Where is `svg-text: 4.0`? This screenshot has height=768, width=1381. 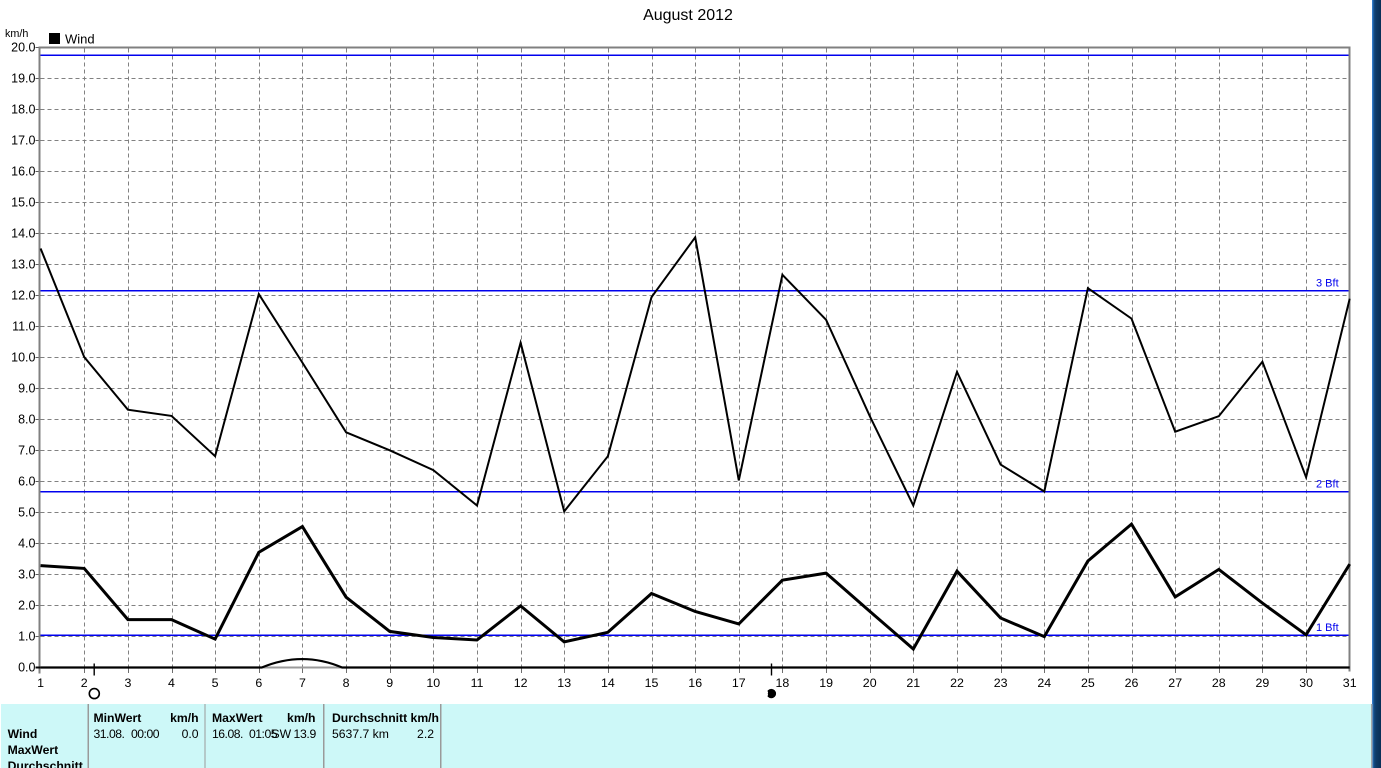 svg-text: 4.0 is located at coordinates (26, 544).